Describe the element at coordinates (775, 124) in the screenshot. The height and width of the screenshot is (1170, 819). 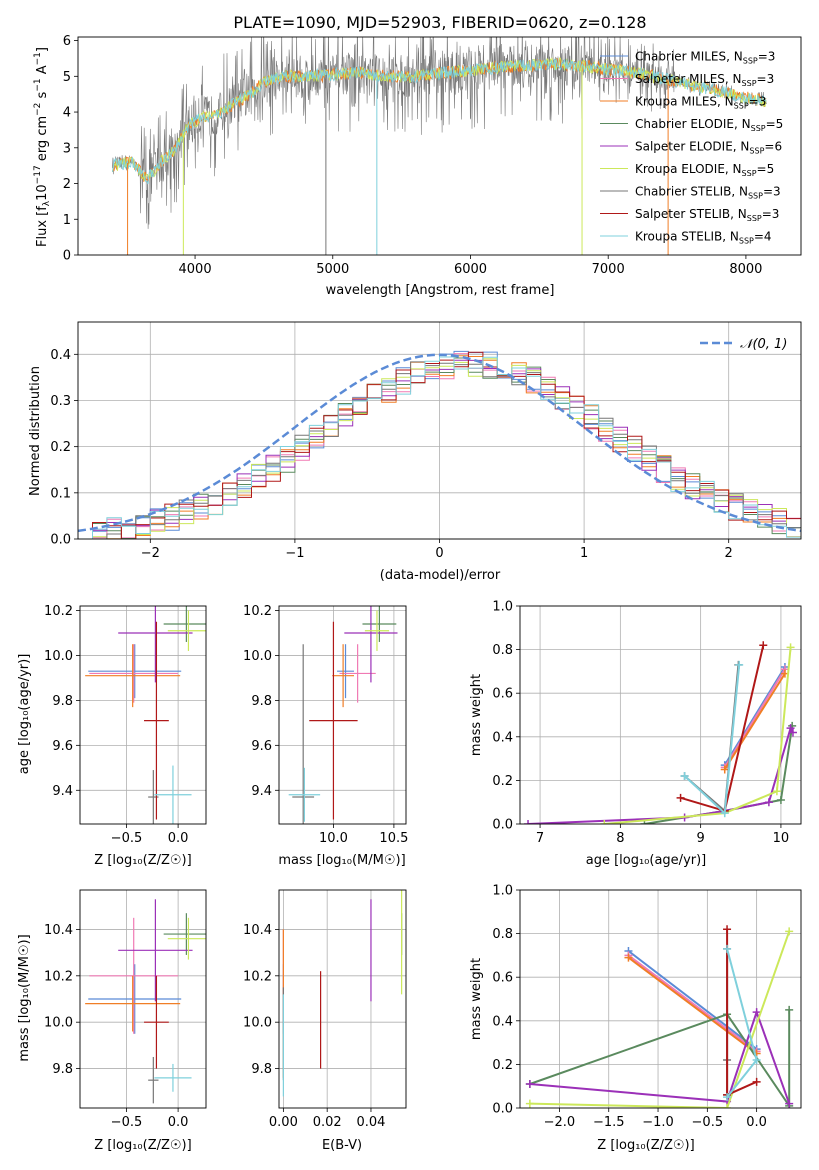
I see `legend-eq: =5` at that location.